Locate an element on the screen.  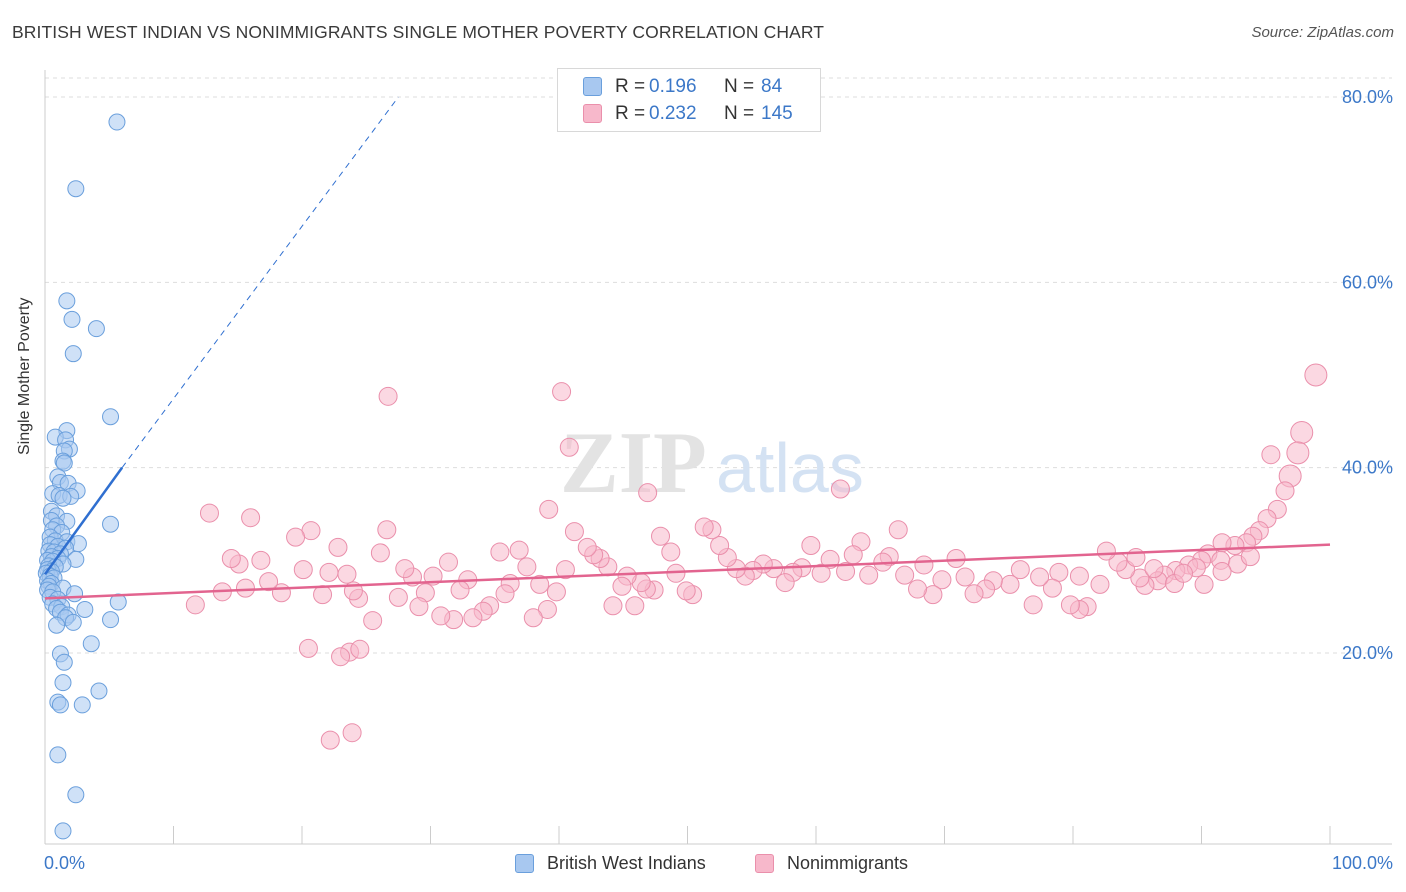
x-tick-label-min: 0.0% is located at coordinates (64, 863).